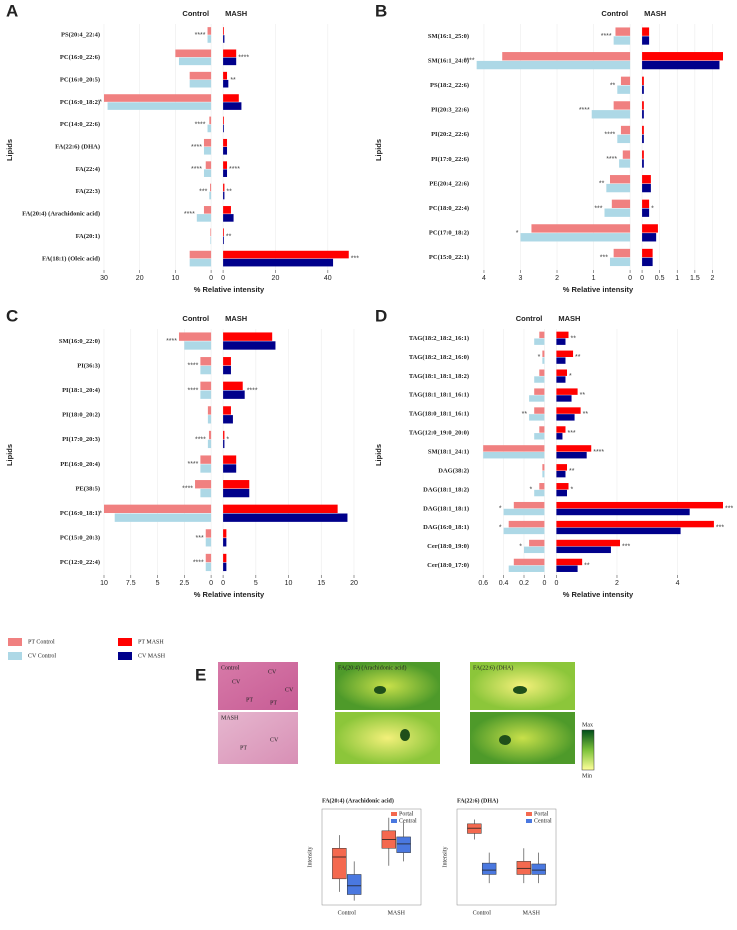 This screenshot has width=737, height=930. Describe the element at coordinates (80, 513) in the screenshot. I see `category-label: PC(16:0_18:1)` at that location.